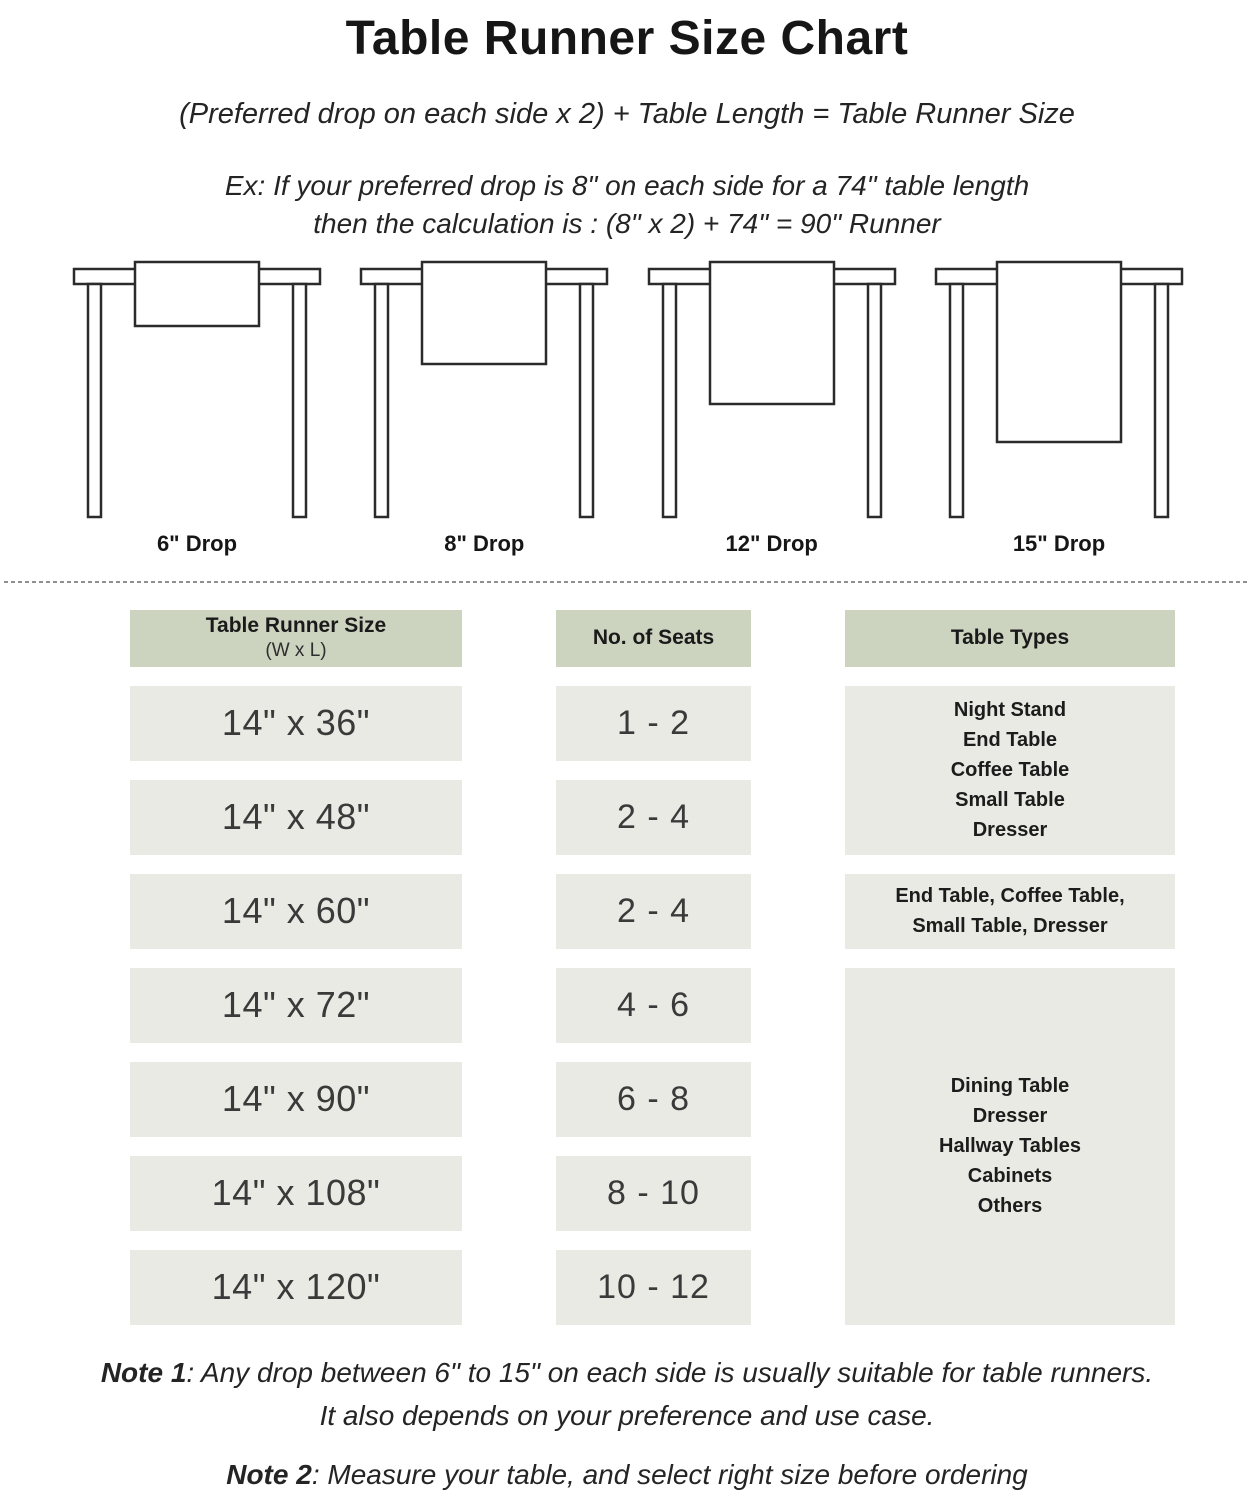 The image size is (1254, 1510). What do you see at coordinates (197, 389) in the screenshot?
I see `table-drawing-6-drop` at bounding box center [197, 389].